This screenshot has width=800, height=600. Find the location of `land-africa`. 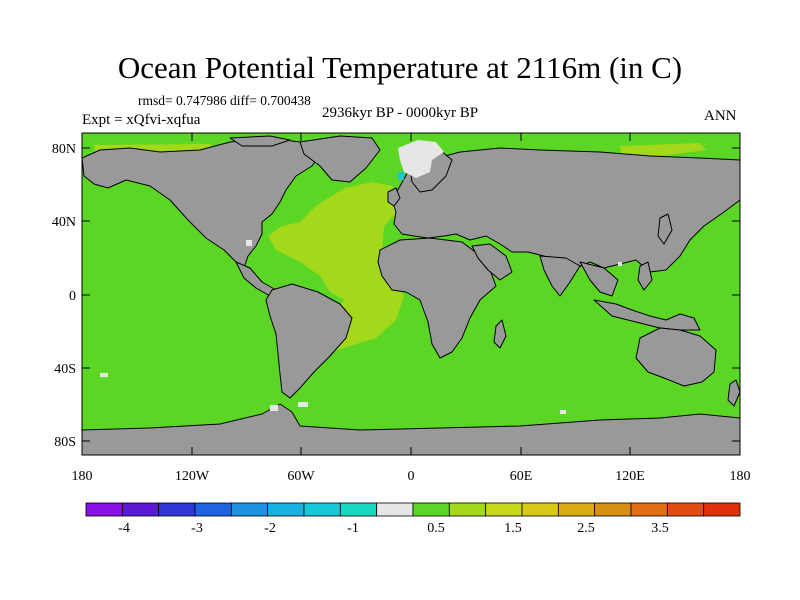

land-africa is located at coordinates (437, 298).